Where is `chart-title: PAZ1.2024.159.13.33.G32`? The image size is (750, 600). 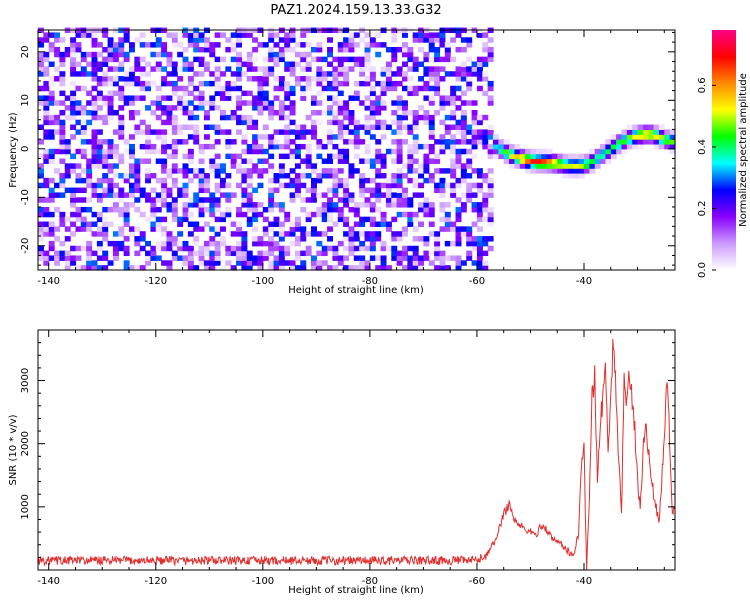
chart-title: PAZ1.2024.159.13.33.G32 is located at coordinates (355, 10).